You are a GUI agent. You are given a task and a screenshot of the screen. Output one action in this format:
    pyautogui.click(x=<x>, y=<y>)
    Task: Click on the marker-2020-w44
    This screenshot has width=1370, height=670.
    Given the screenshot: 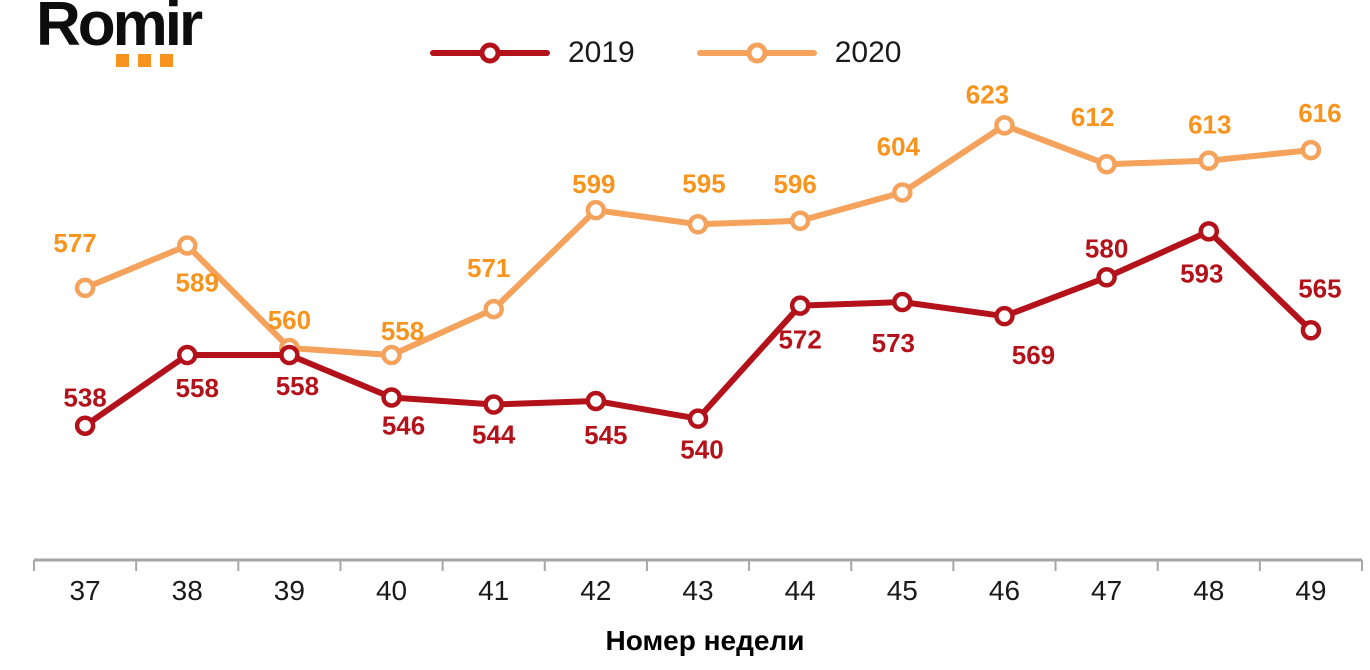 What is the action you would take?
    pyautogui.click(x=800, y=221)
    